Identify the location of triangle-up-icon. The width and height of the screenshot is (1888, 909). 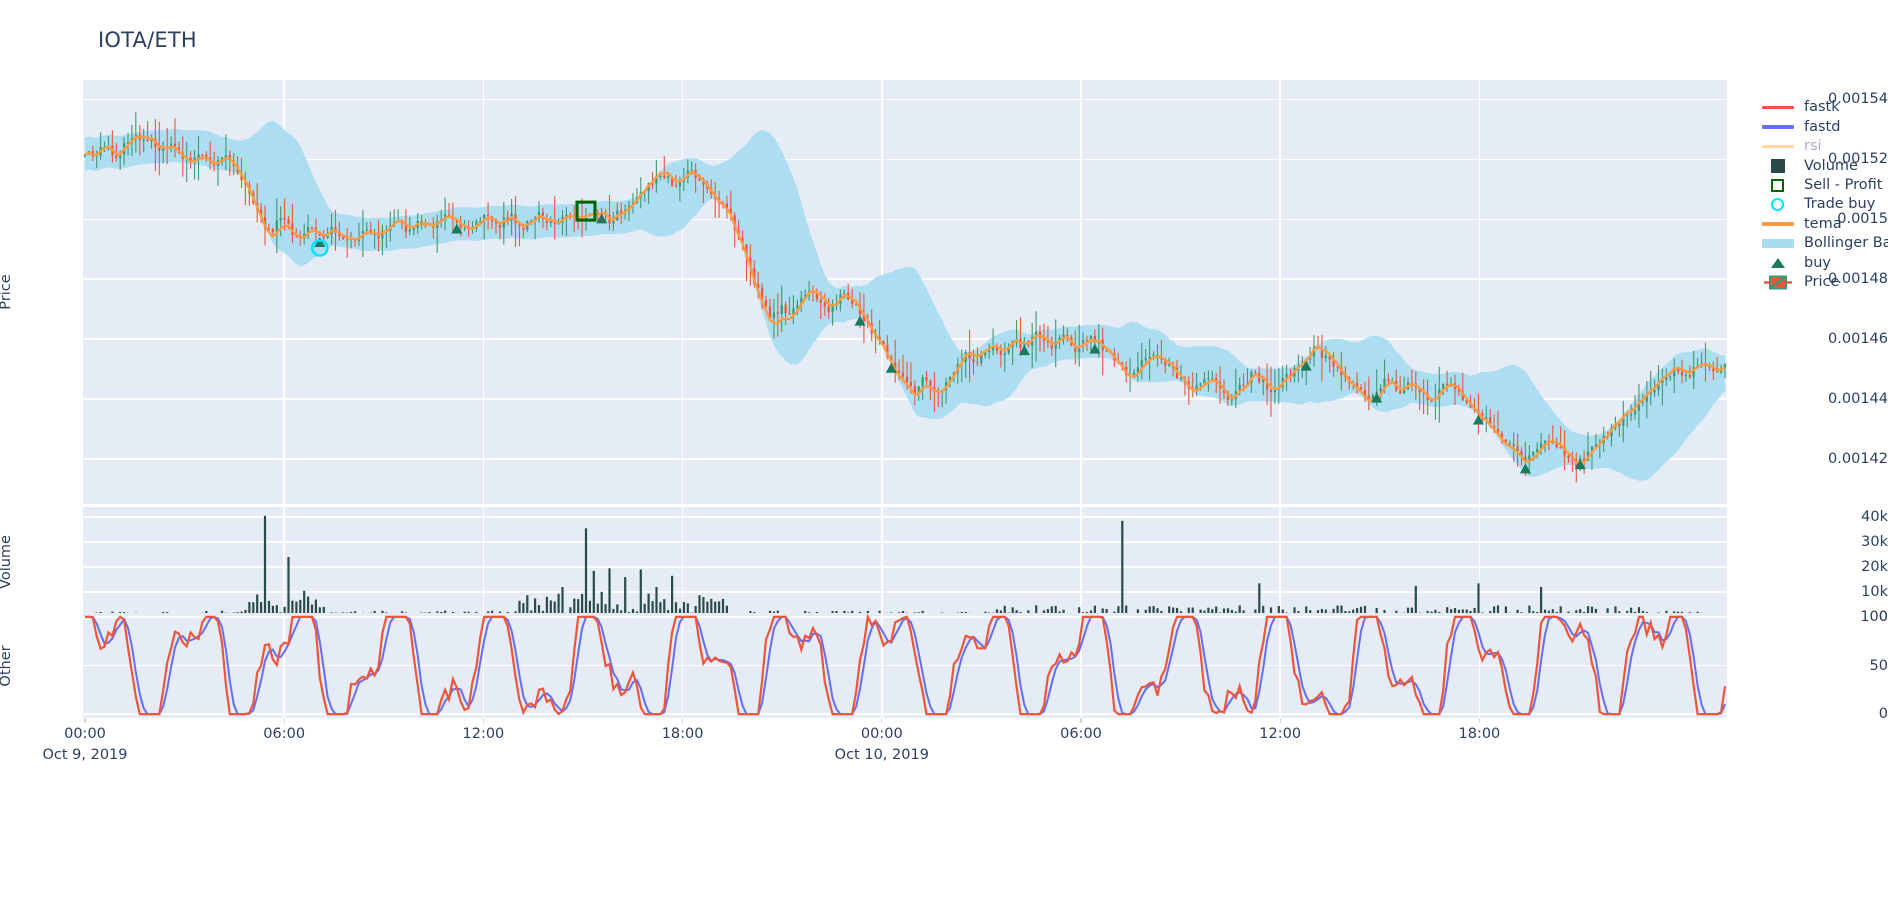
(1778, 262).